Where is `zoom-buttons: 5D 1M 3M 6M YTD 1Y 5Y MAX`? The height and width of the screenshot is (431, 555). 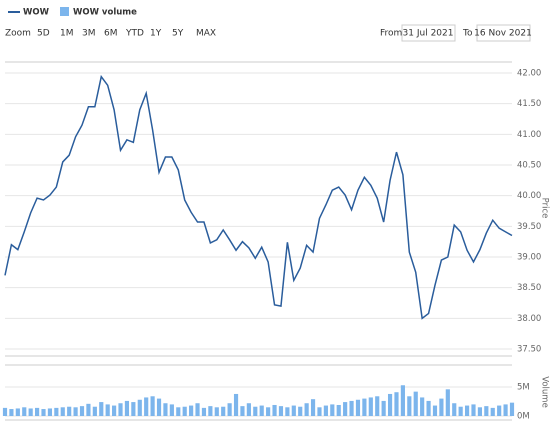 zoom-buttons: 5D 1M 3M 6M YTD 1Y 5Y MAX is located at coordinates (126, 34).